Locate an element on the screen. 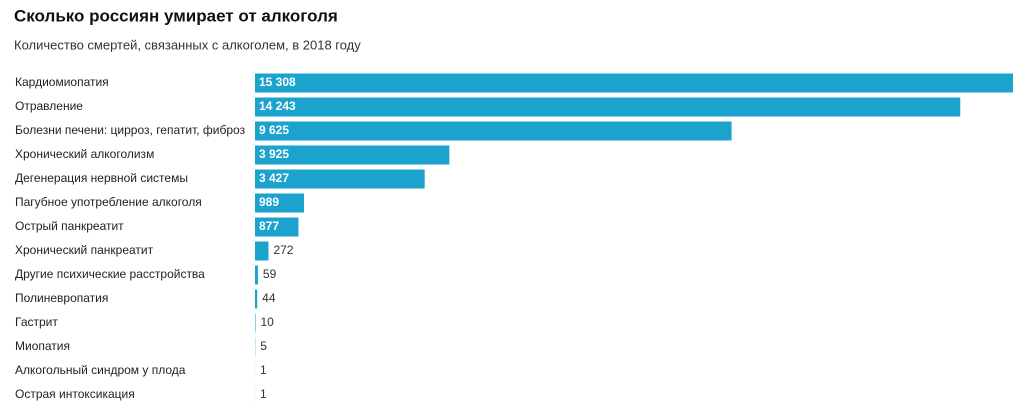  chart-title: Сколько россиян умирает от алкоголя is located at coordinates (176, 15).